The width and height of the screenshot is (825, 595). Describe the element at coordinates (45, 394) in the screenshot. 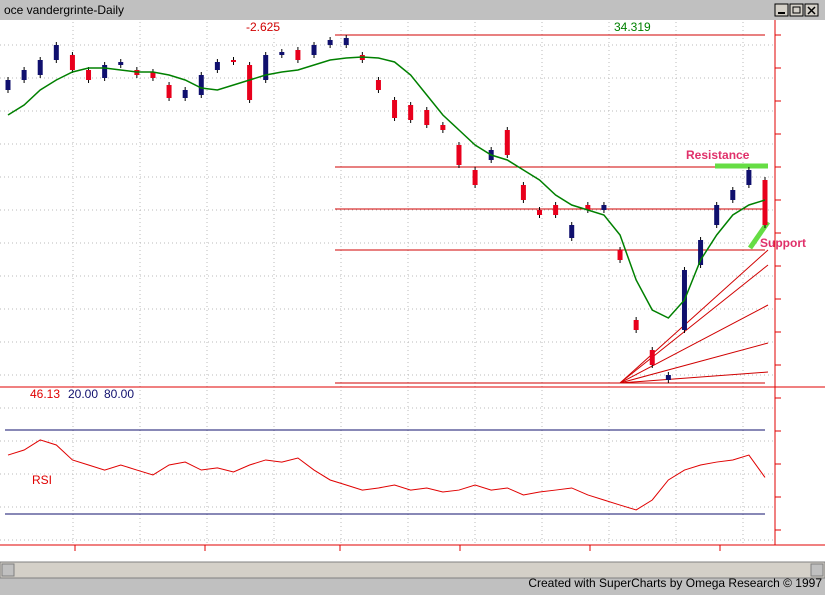

I see `rsi-value: 46.13` at that location.